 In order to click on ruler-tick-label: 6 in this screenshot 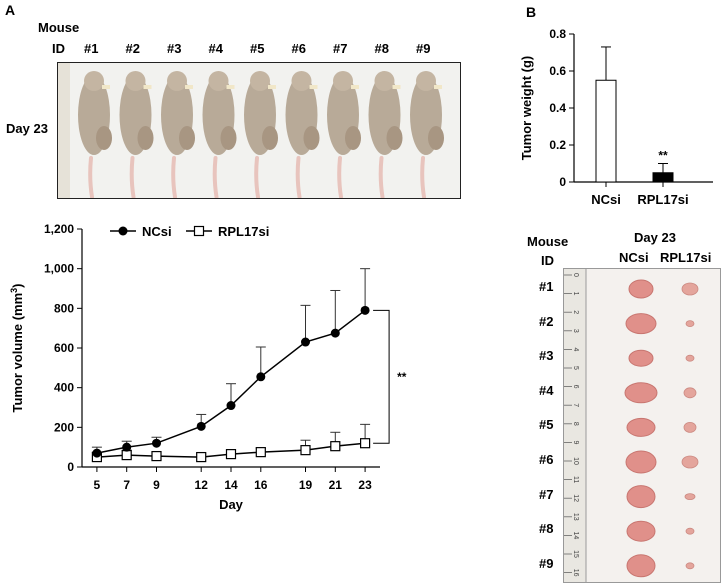, I will do `click(575, 387)`.